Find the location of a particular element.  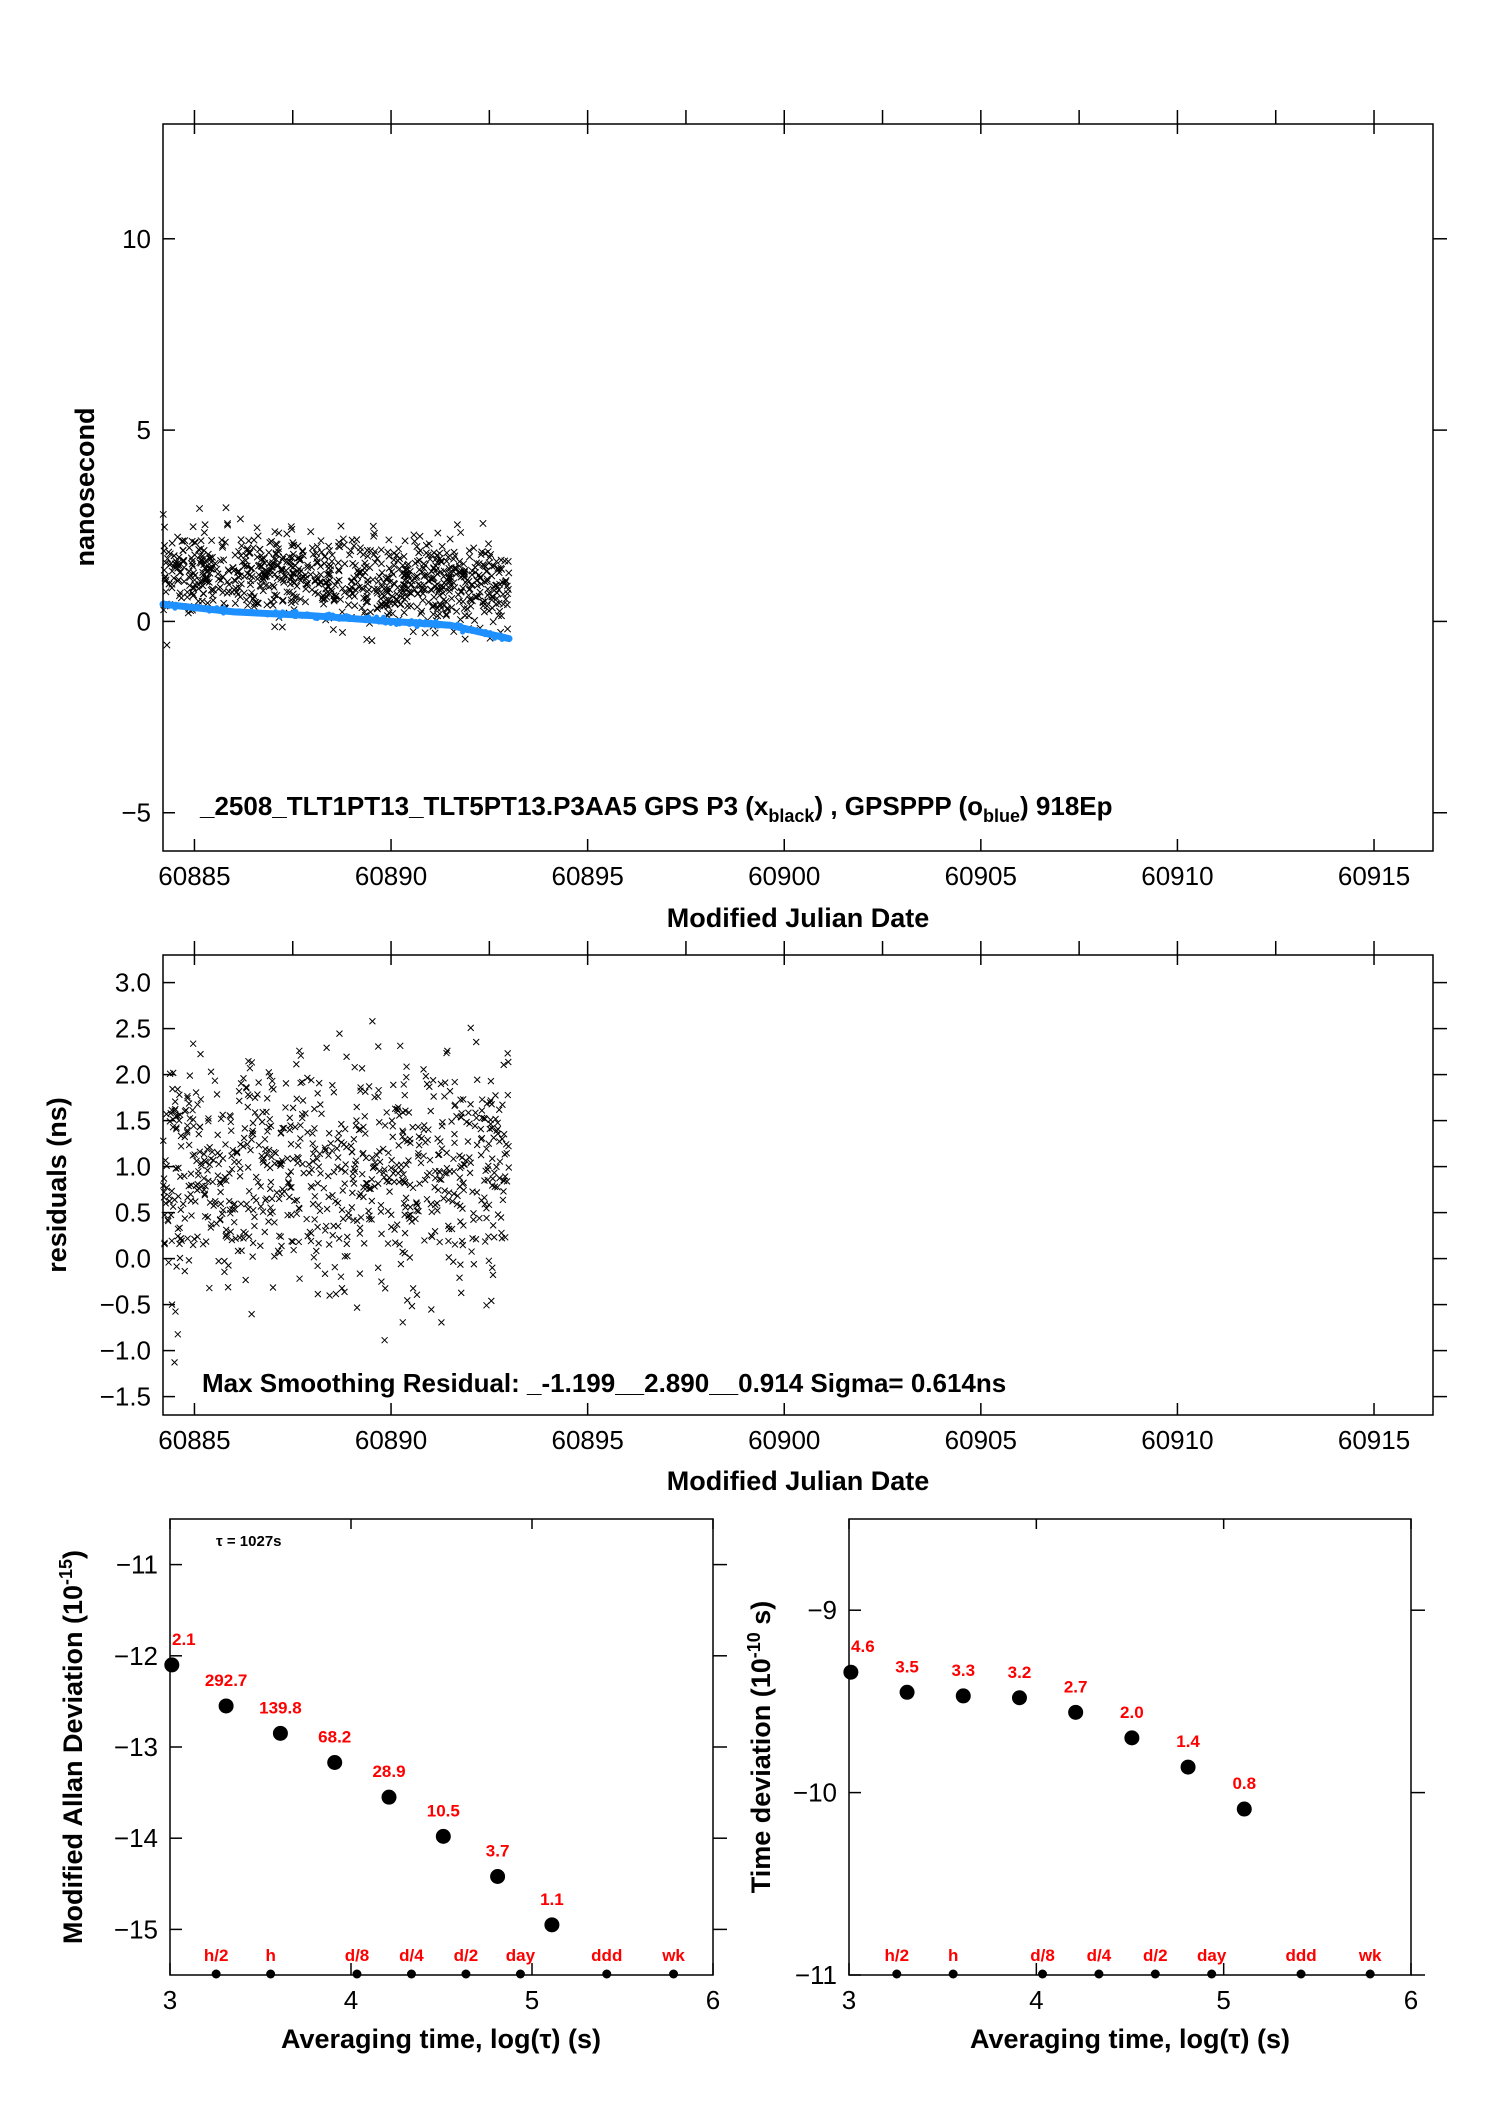

tdev-xlabel: Averaging time, log(τ) (s) is located at coordinates (1130, 2039).